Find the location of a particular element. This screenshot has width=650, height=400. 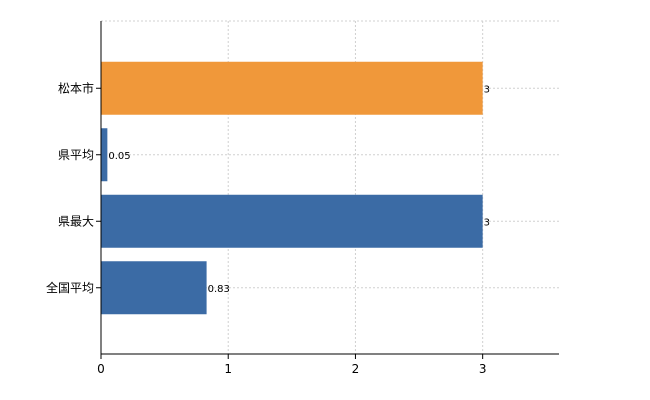

category-label: 県最大 is located at coordinates (76, 221).